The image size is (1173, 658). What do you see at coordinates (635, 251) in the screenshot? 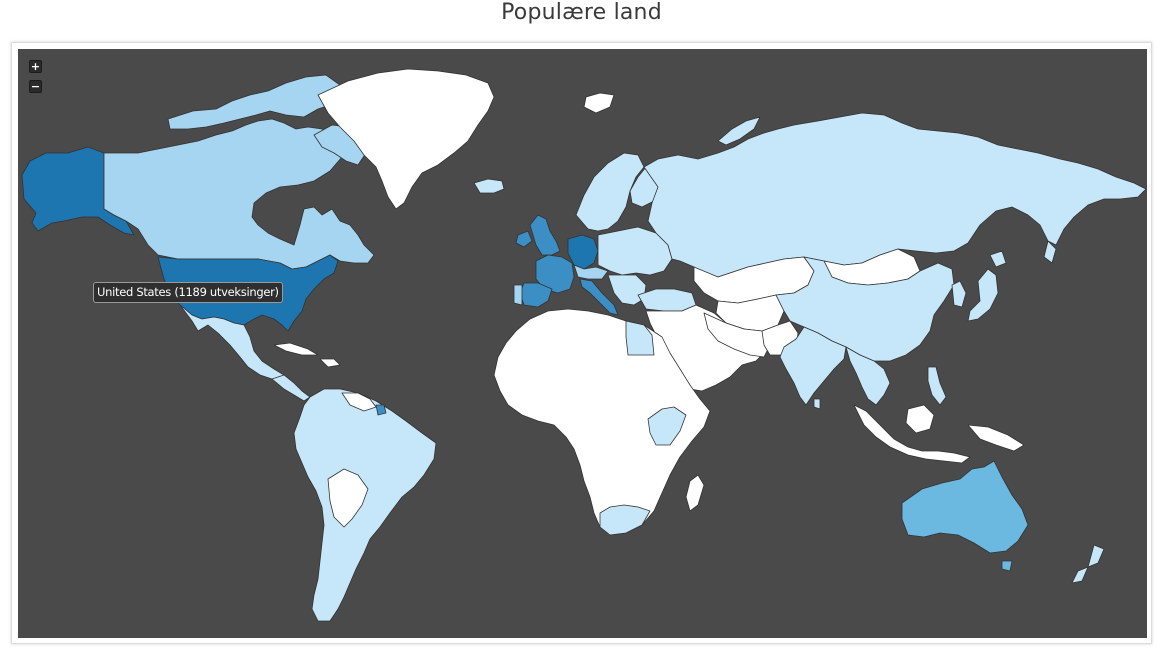
I see `region-eastern-europe` at bounding box center [635, 251].